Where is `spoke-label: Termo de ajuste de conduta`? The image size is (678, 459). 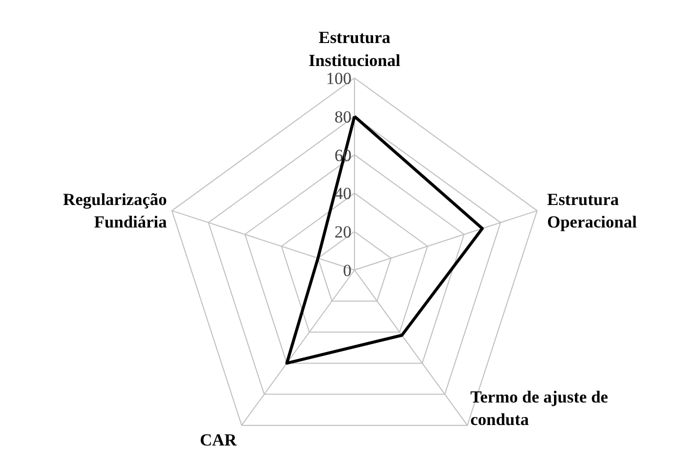 spoke-label: Termo de ajuste de conduta is located at coordinates (539, 408).